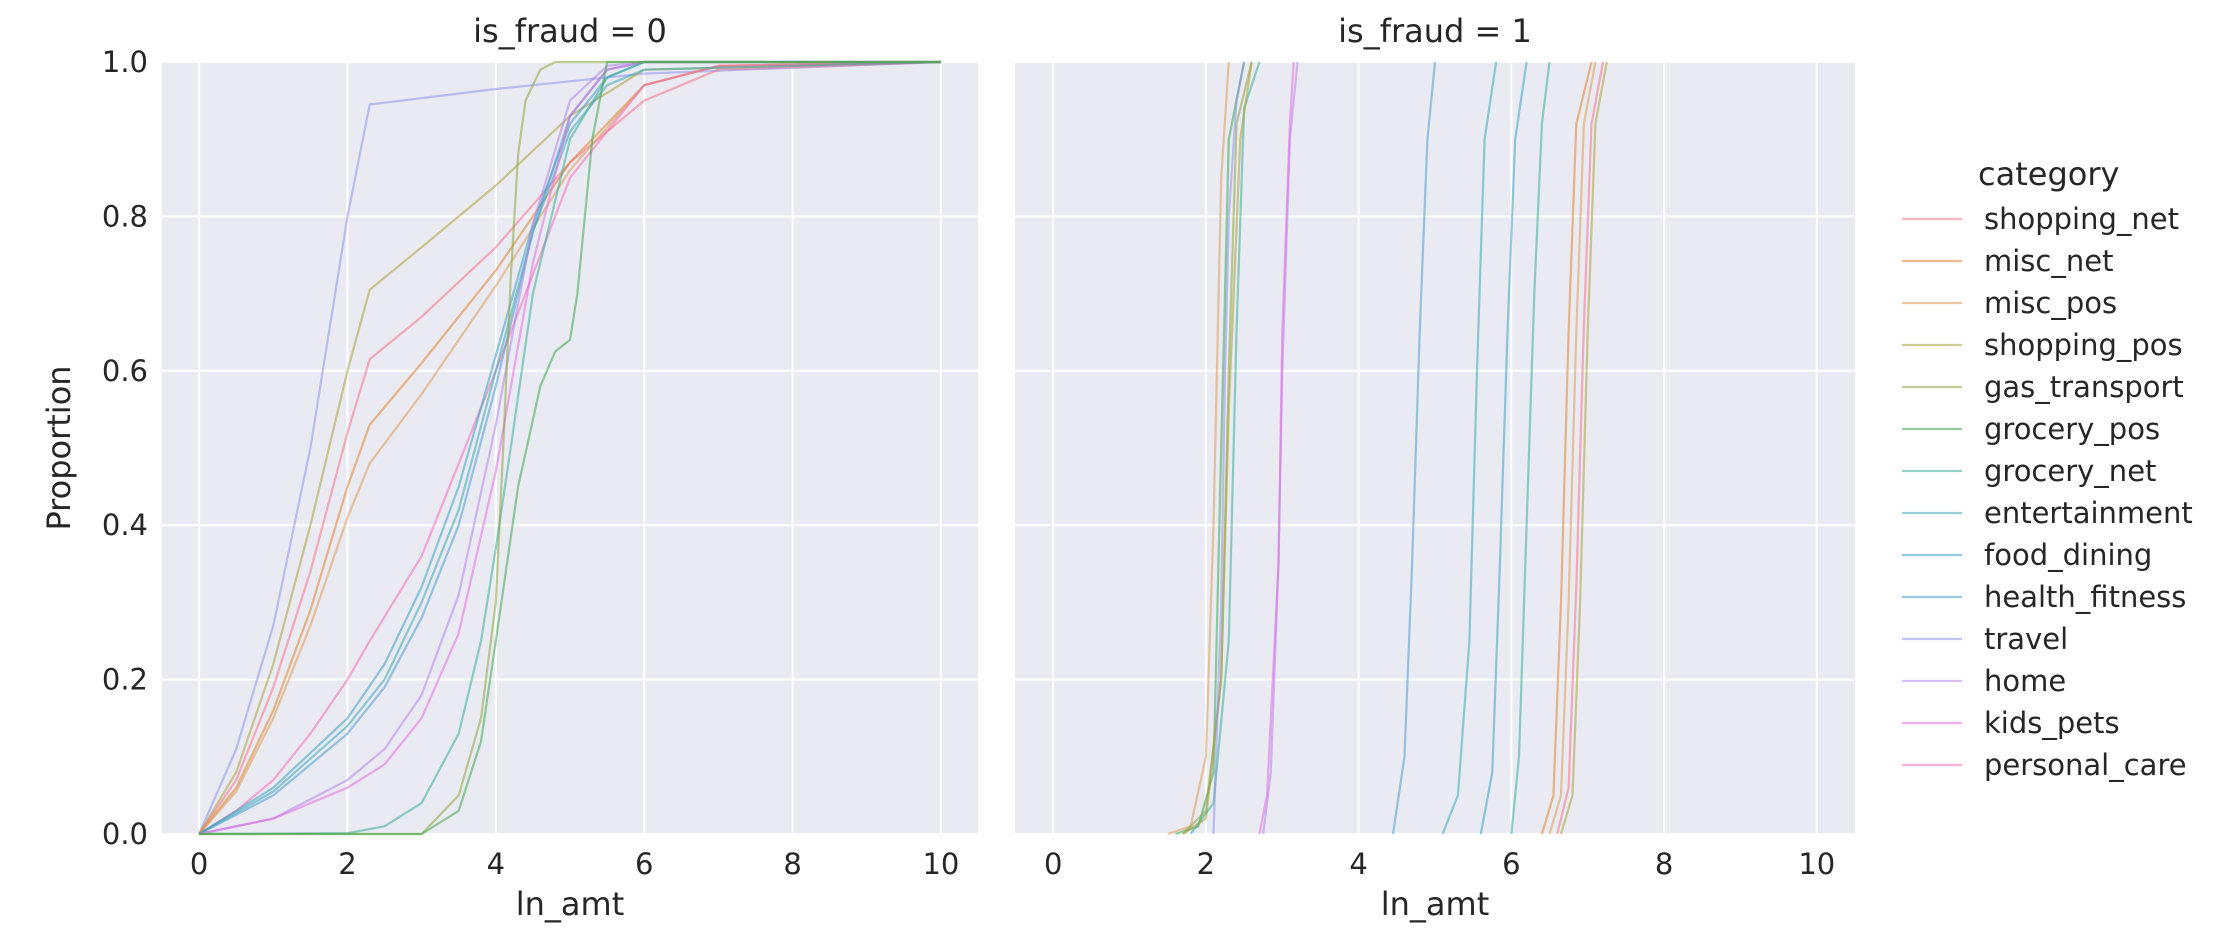 The width and height of the screenshot is (2232, 934). What do you see at coordinates (2050, 303) in the screenshot?
I see `legend-label: misc_pos` at bounding box center [2050, 303].